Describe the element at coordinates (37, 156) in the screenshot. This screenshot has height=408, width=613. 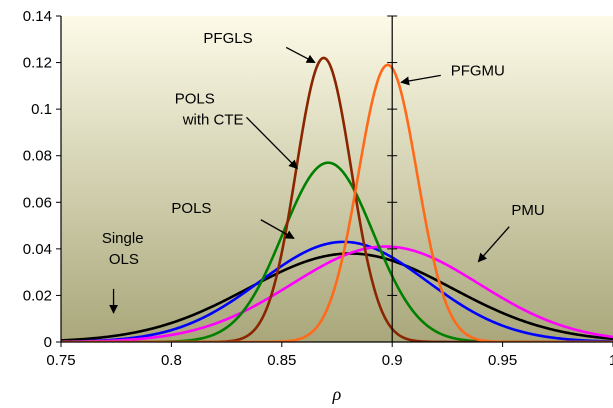
I see `y-tick-label: 0.08` at that location.